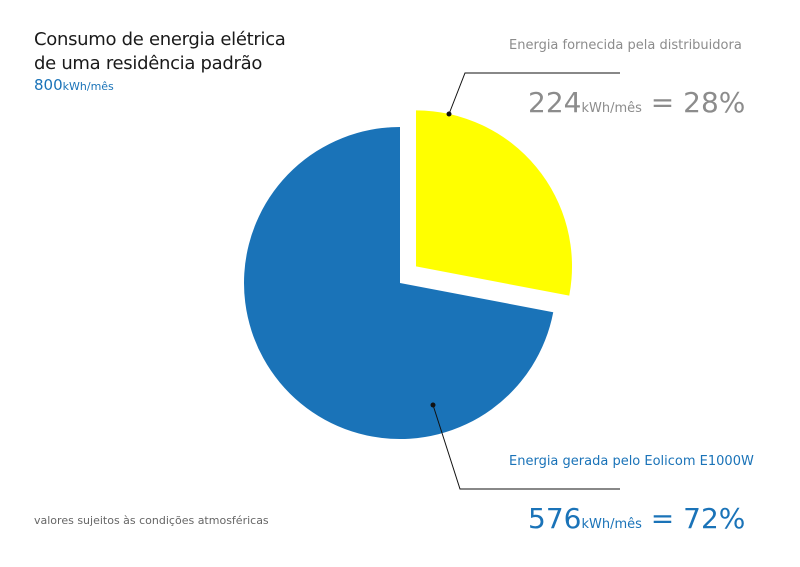 The height and width of the screenshot is (567, 800). What do you see at coordinates (526, 447) in the screenshot?
I see `leader-line-generated` at bounding box center [526, 447].